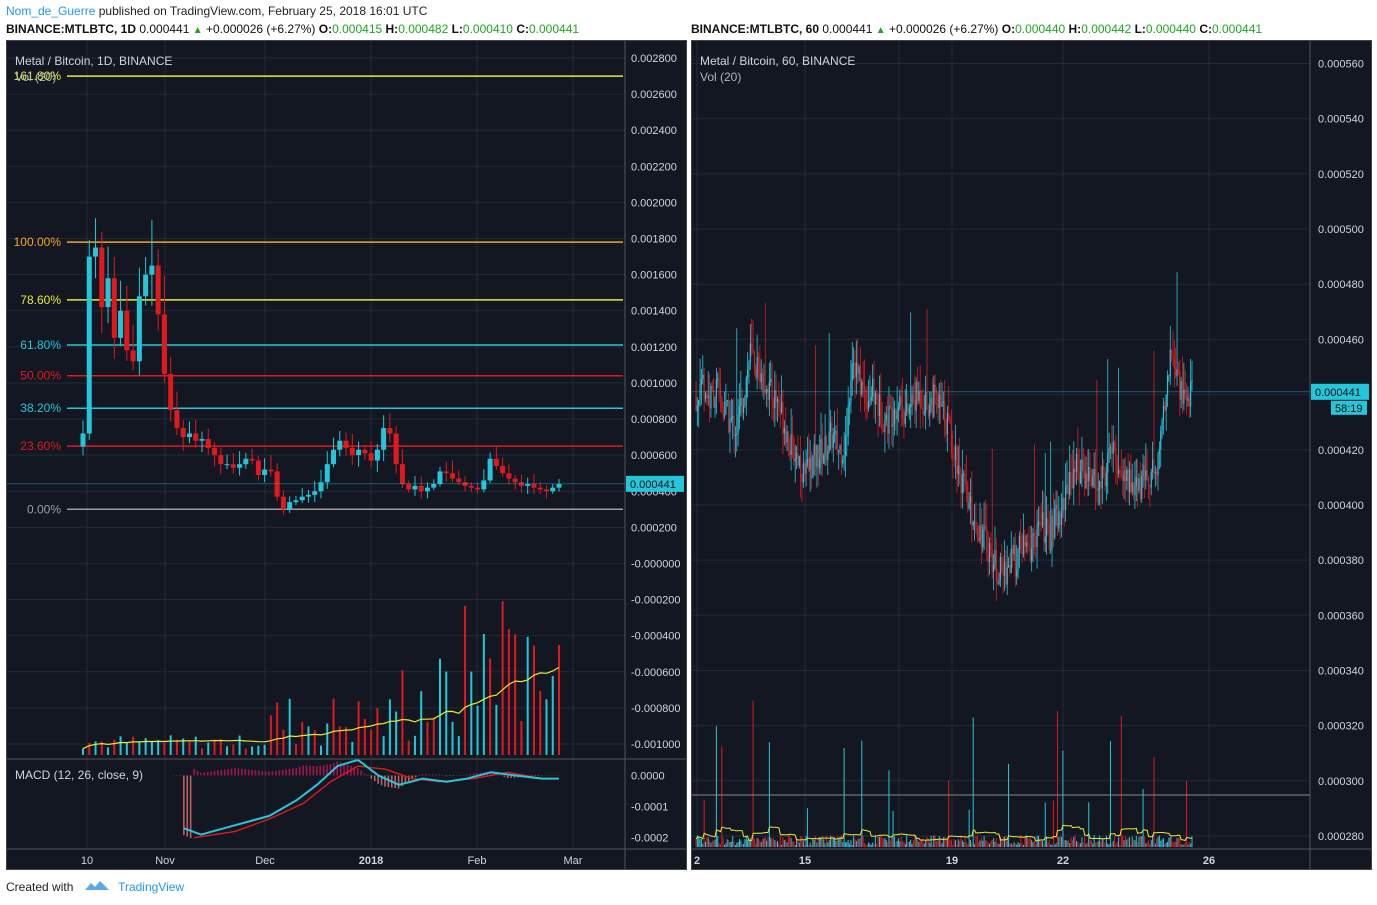  Describe the element at coordinates (151, 887) in the screenshot. I see `tradingview-link: TradingView` at that location.